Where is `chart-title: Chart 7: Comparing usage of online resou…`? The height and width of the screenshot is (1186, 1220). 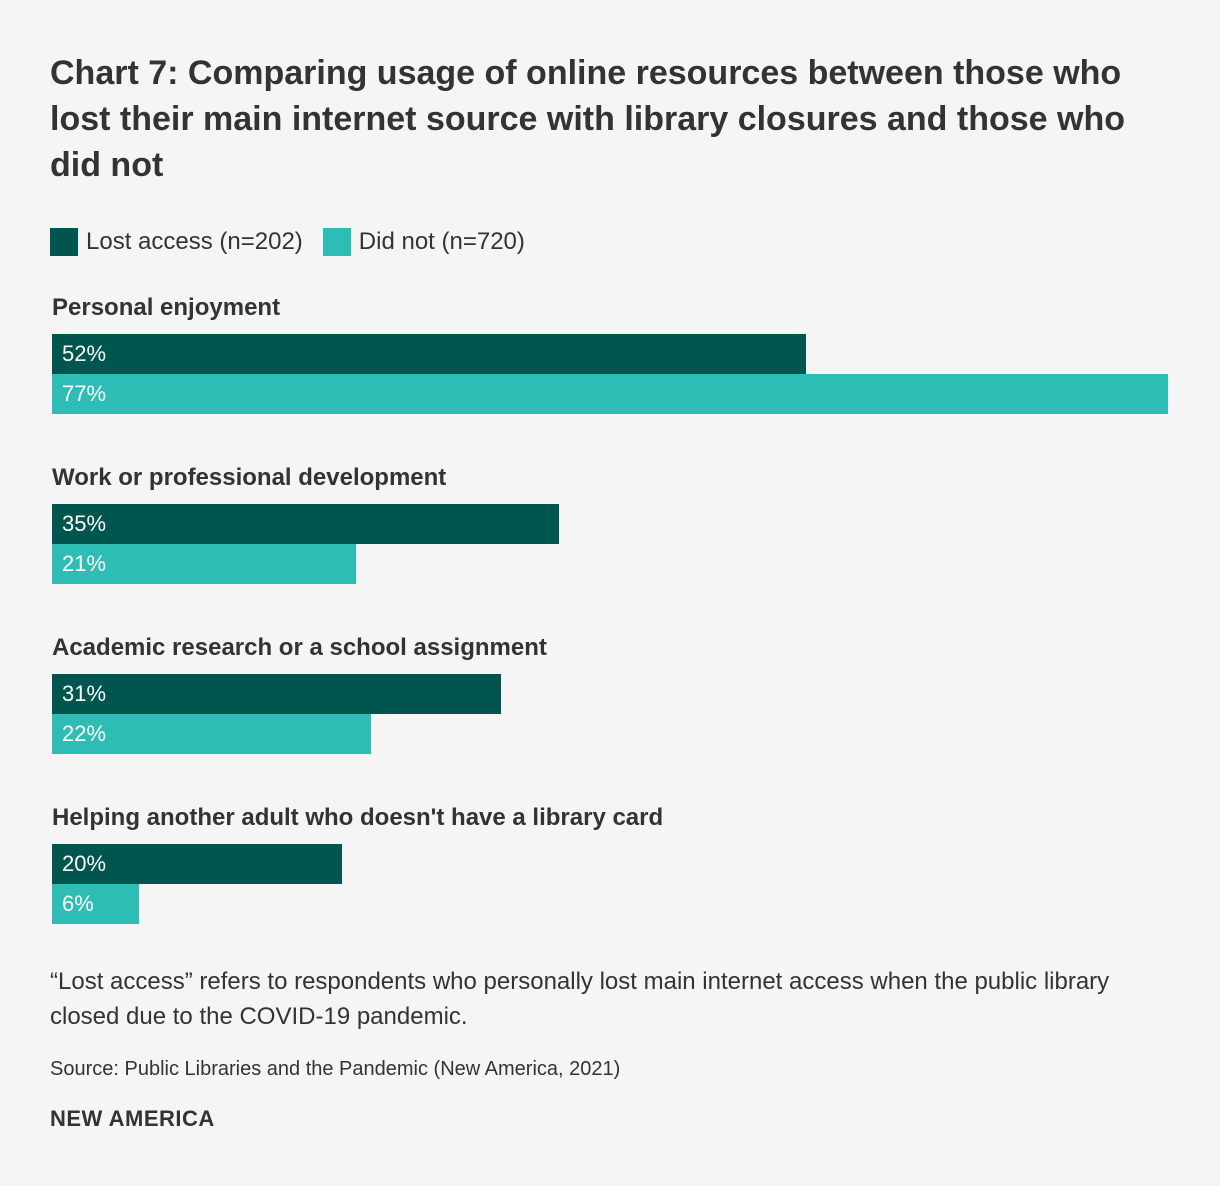
chart-title: Chart 7: Comparing usage of online resou… is located at coordinates (588, 119).